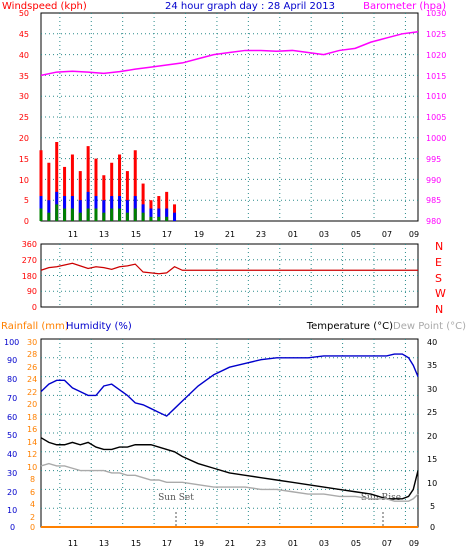 The height and width of the screenshot is (555, 468). Describe the element at coordinates (32, 479) in the screenshot. I see `rainfall-tick-label: 8` at that location.